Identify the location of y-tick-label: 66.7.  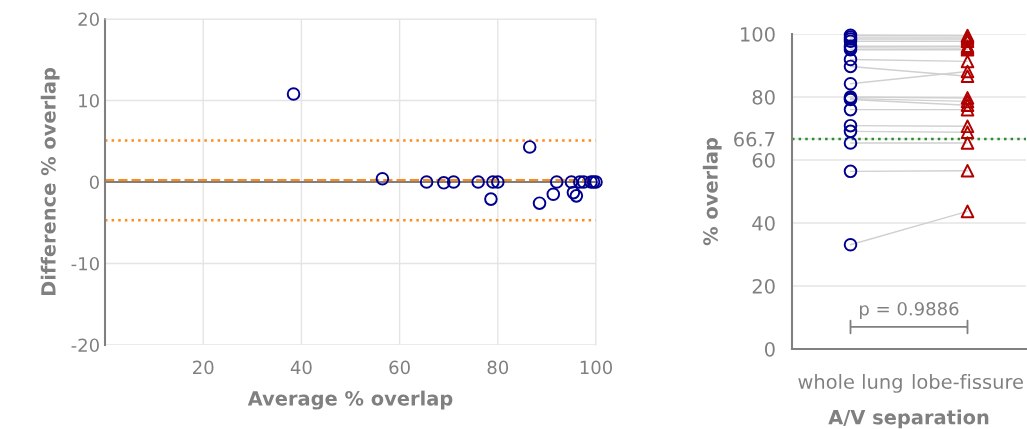
(754, 139).